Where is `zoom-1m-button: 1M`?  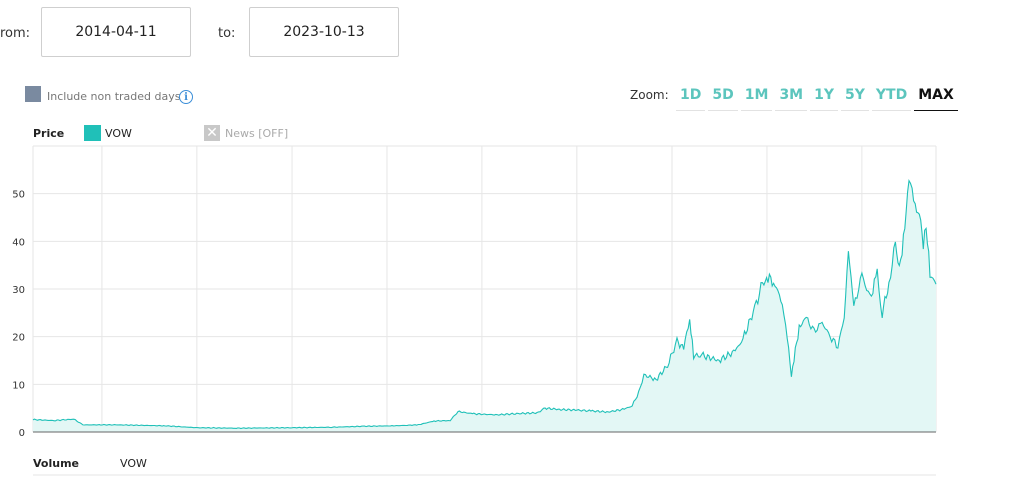
zoom-1m-button: 1M is located at coordinates (756, 97).